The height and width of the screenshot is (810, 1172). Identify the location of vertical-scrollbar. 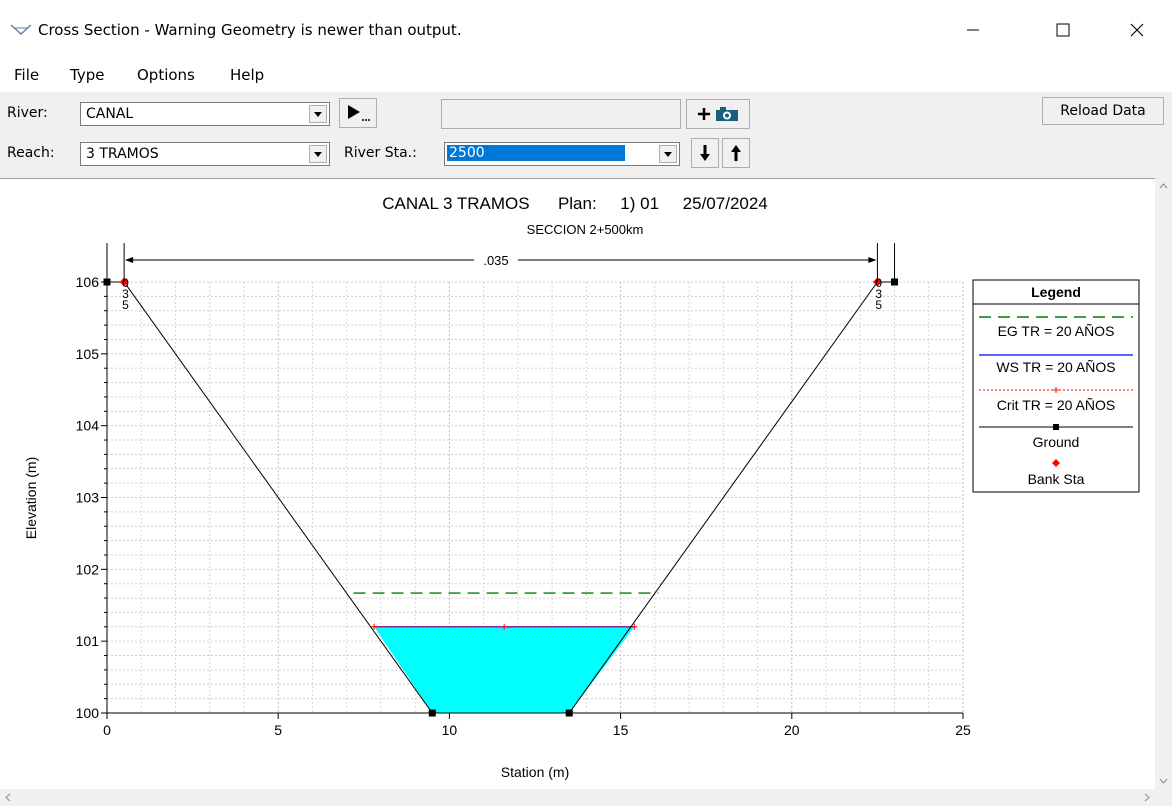
(1163, 492).